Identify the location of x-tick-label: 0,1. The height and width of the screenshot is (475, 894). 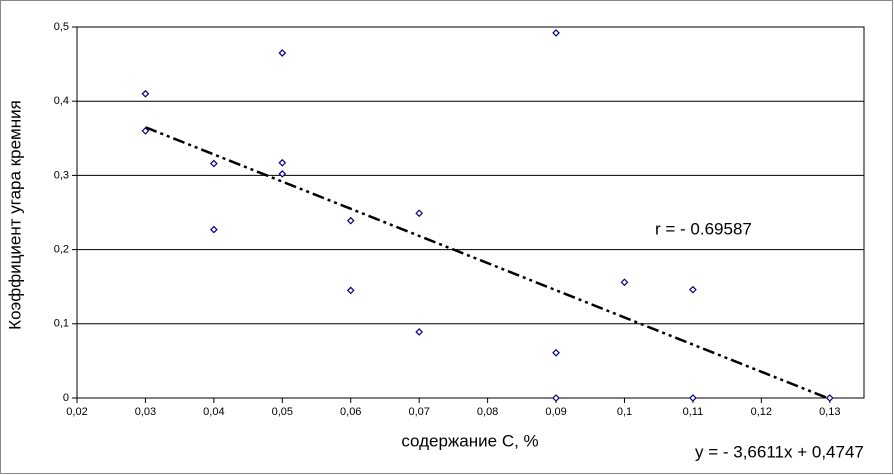
(624, 412).